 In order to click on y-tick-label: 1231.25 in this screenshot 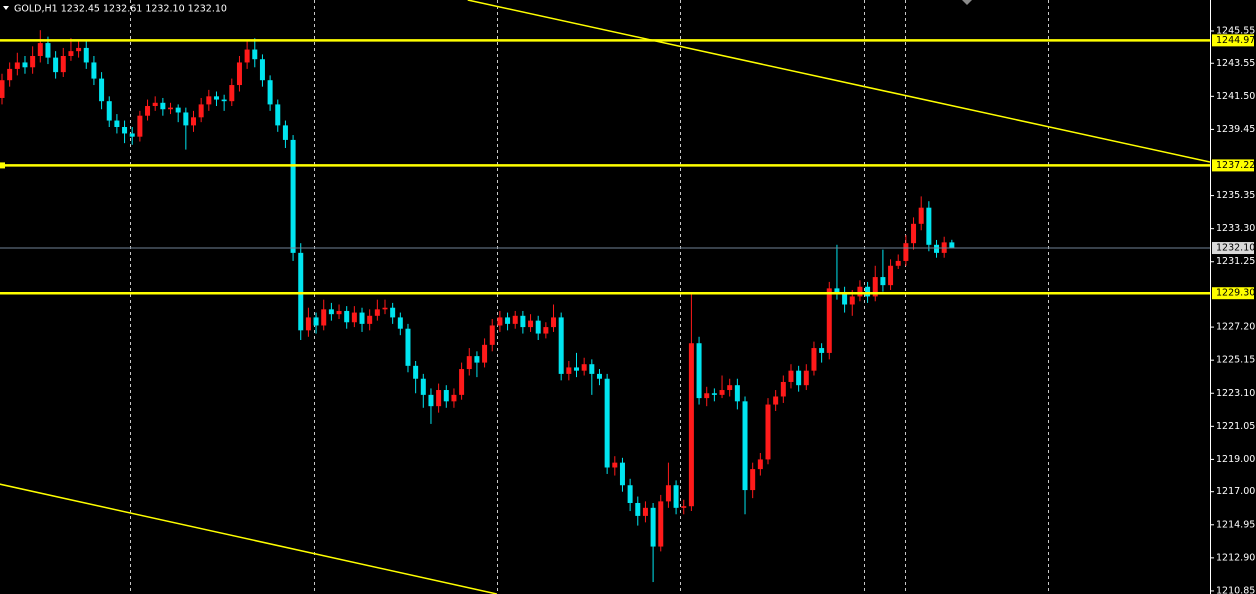, I will do `click(1235, 261)`.